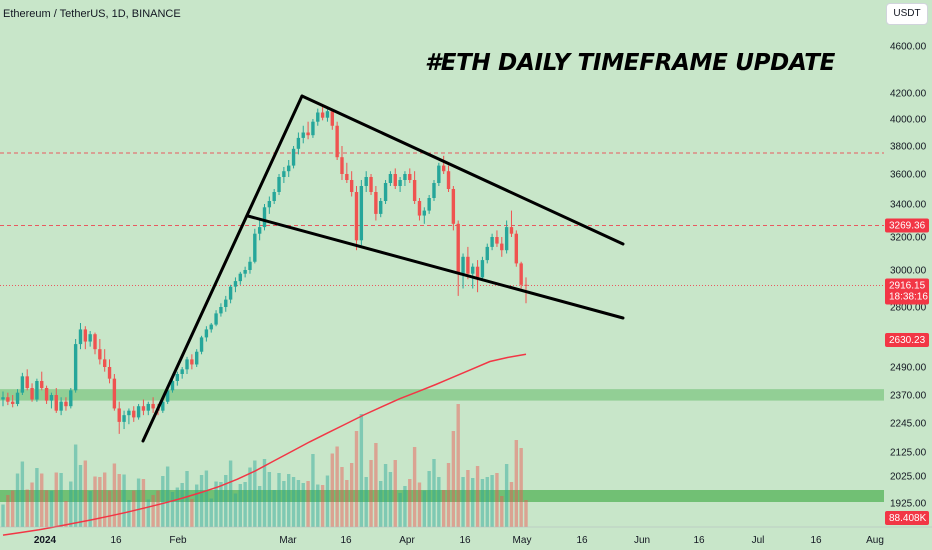 Image resolution: width=932 pixels, height=550 pixels. I want to click on impulse-trendline, so click(222, 268).